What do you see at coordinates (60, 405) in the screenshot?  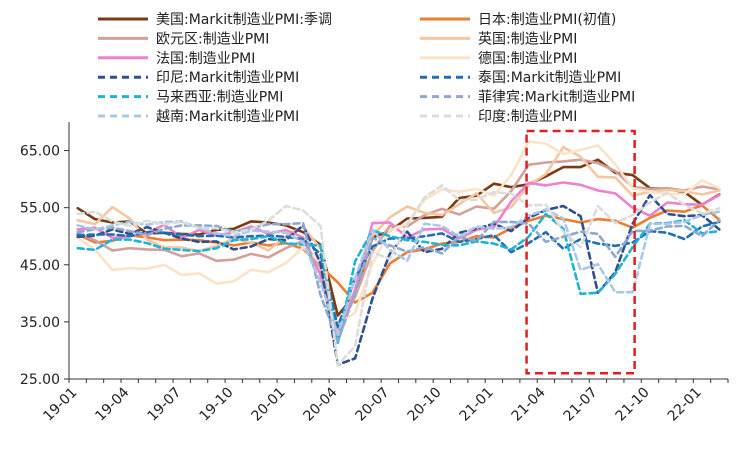 I see `x-tick-label: 19-01` at bounding box center [60, 405].